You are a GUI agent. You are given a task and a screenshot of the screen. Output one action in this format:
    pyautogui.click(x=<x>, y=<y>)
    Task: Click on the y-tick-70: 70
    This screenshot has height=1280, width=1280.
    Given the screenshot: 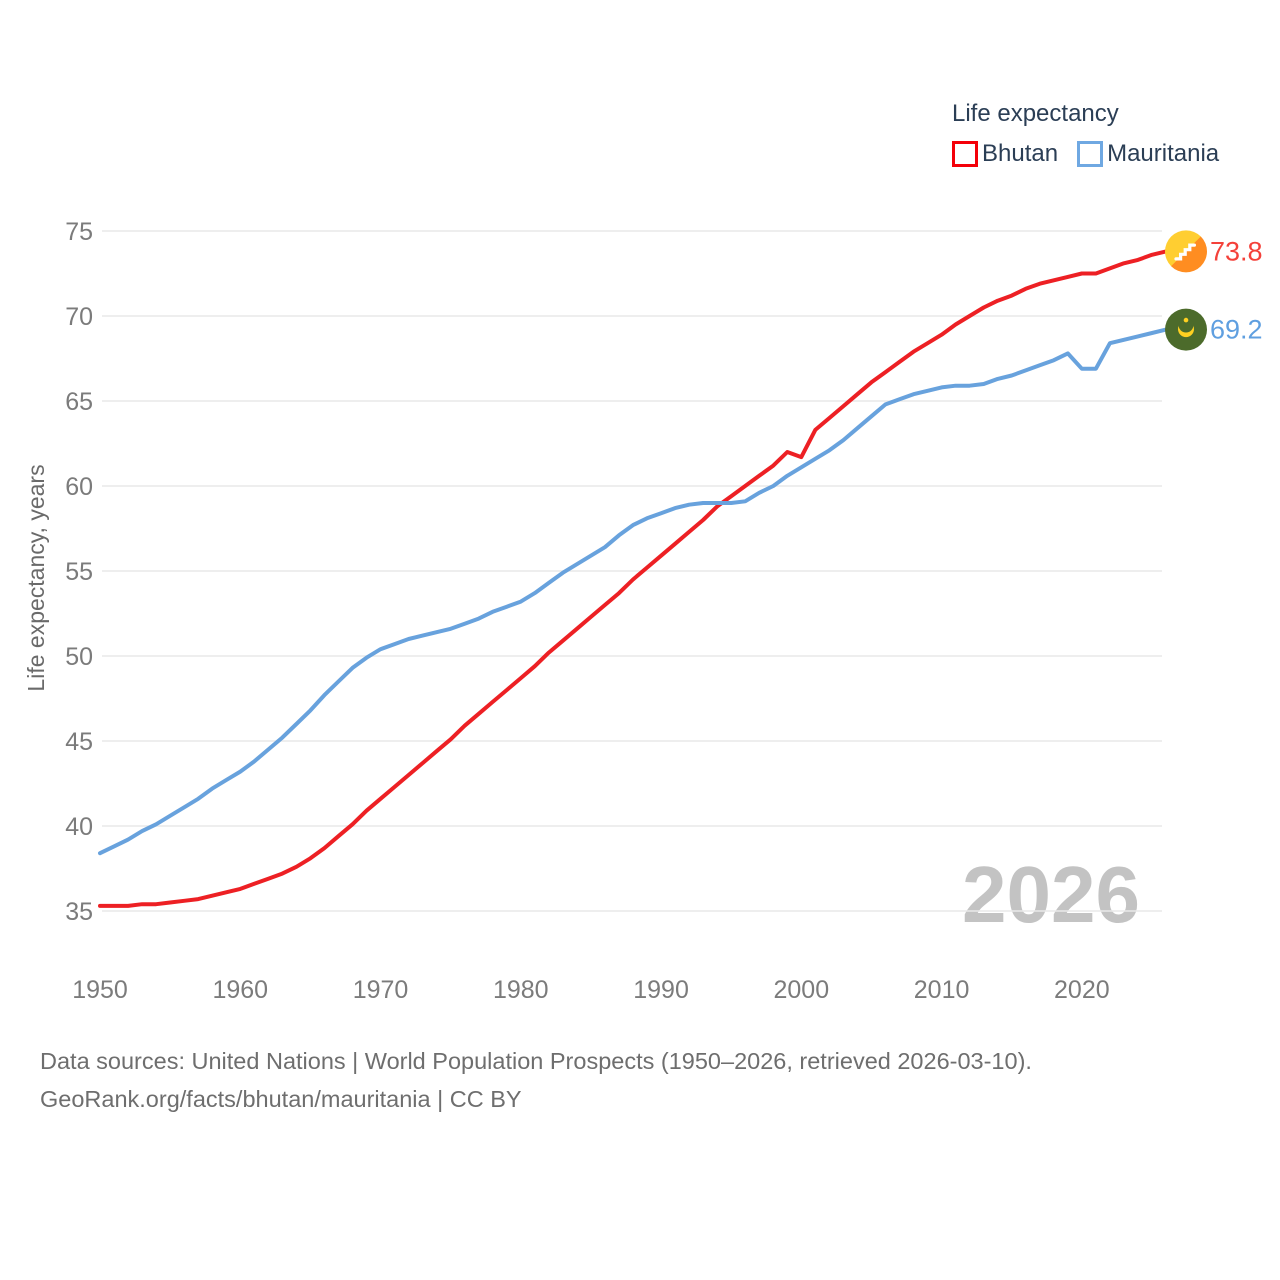 What is the action you would take?
    pyautogui.click(x=79, y=317)
    